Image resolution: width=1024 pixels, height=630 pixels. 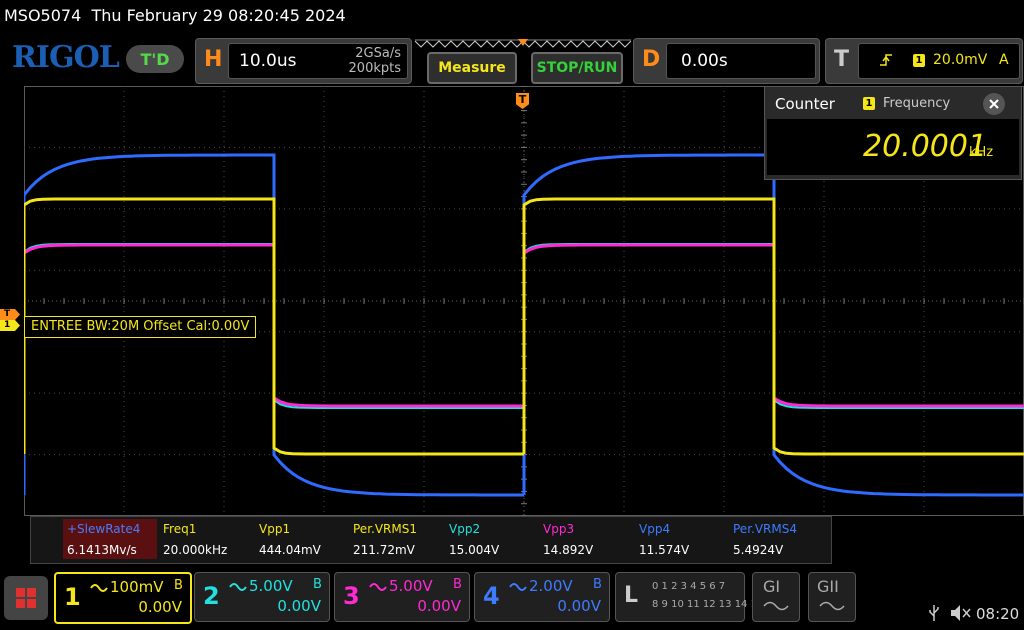 What do you see at coordinates (102, 550) in the screenshot?
I see `measurement-value: 6.1413Mv/s` at bounding box center [102, 550].